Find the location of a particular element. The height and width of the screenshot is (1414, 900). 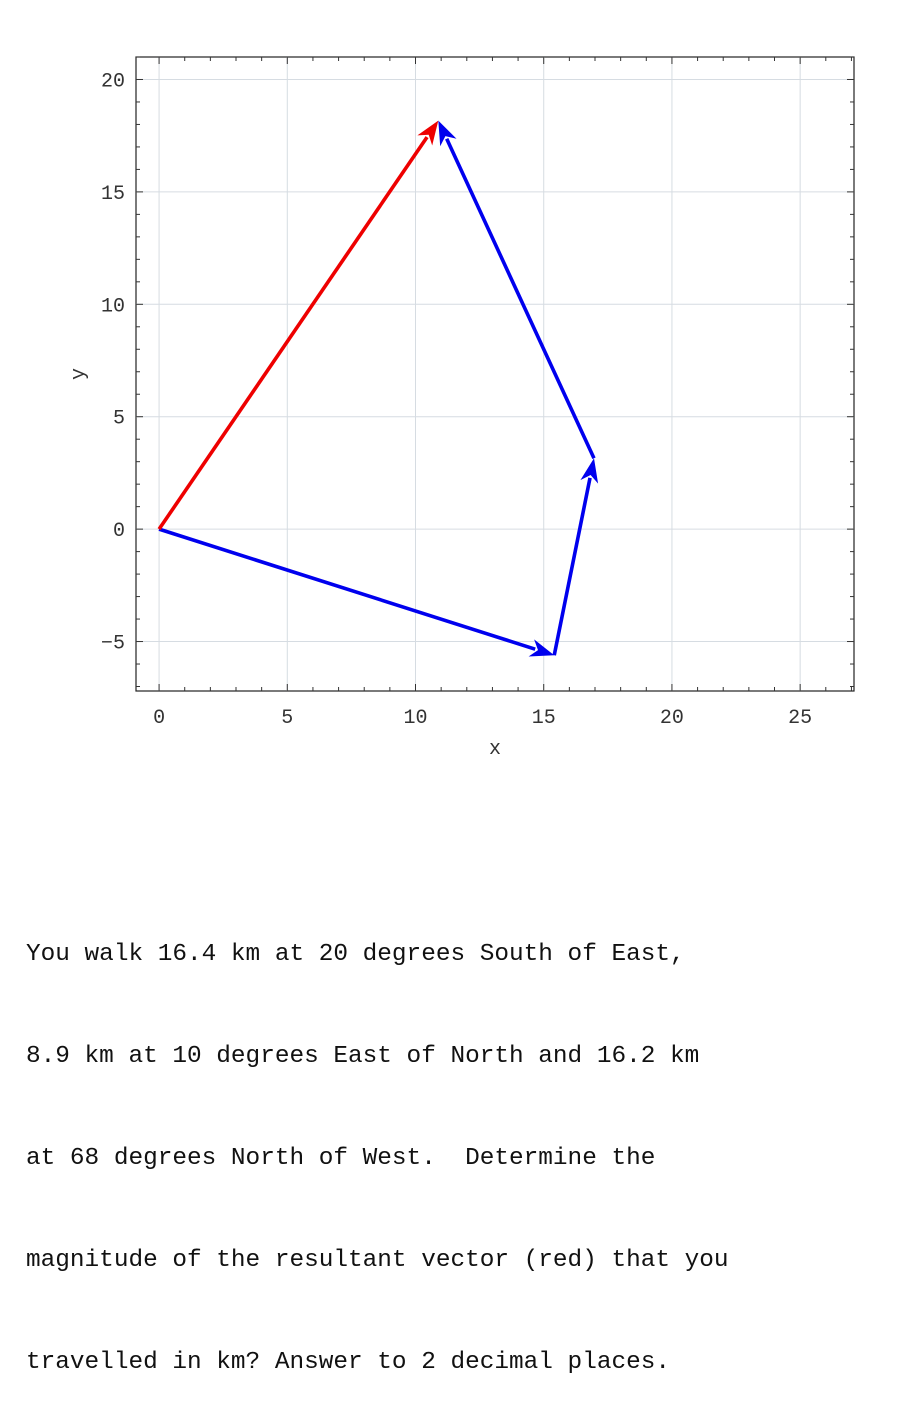

y-tick-label: 20 is located at coordinates (113, 81).